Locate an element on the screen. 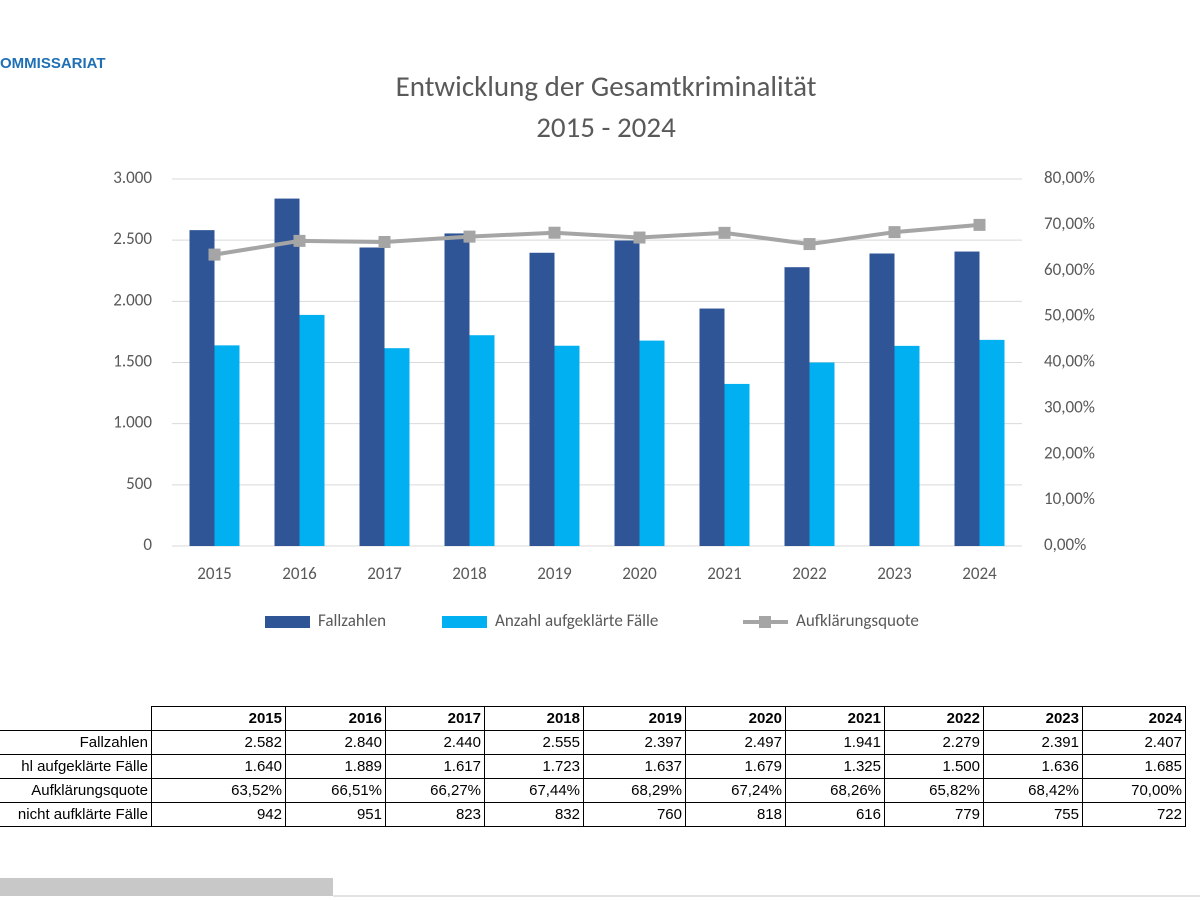 The height and width of the screenshot is (900, 1200). y-tick-label: 1.000 is located at coordinates (132, 422).